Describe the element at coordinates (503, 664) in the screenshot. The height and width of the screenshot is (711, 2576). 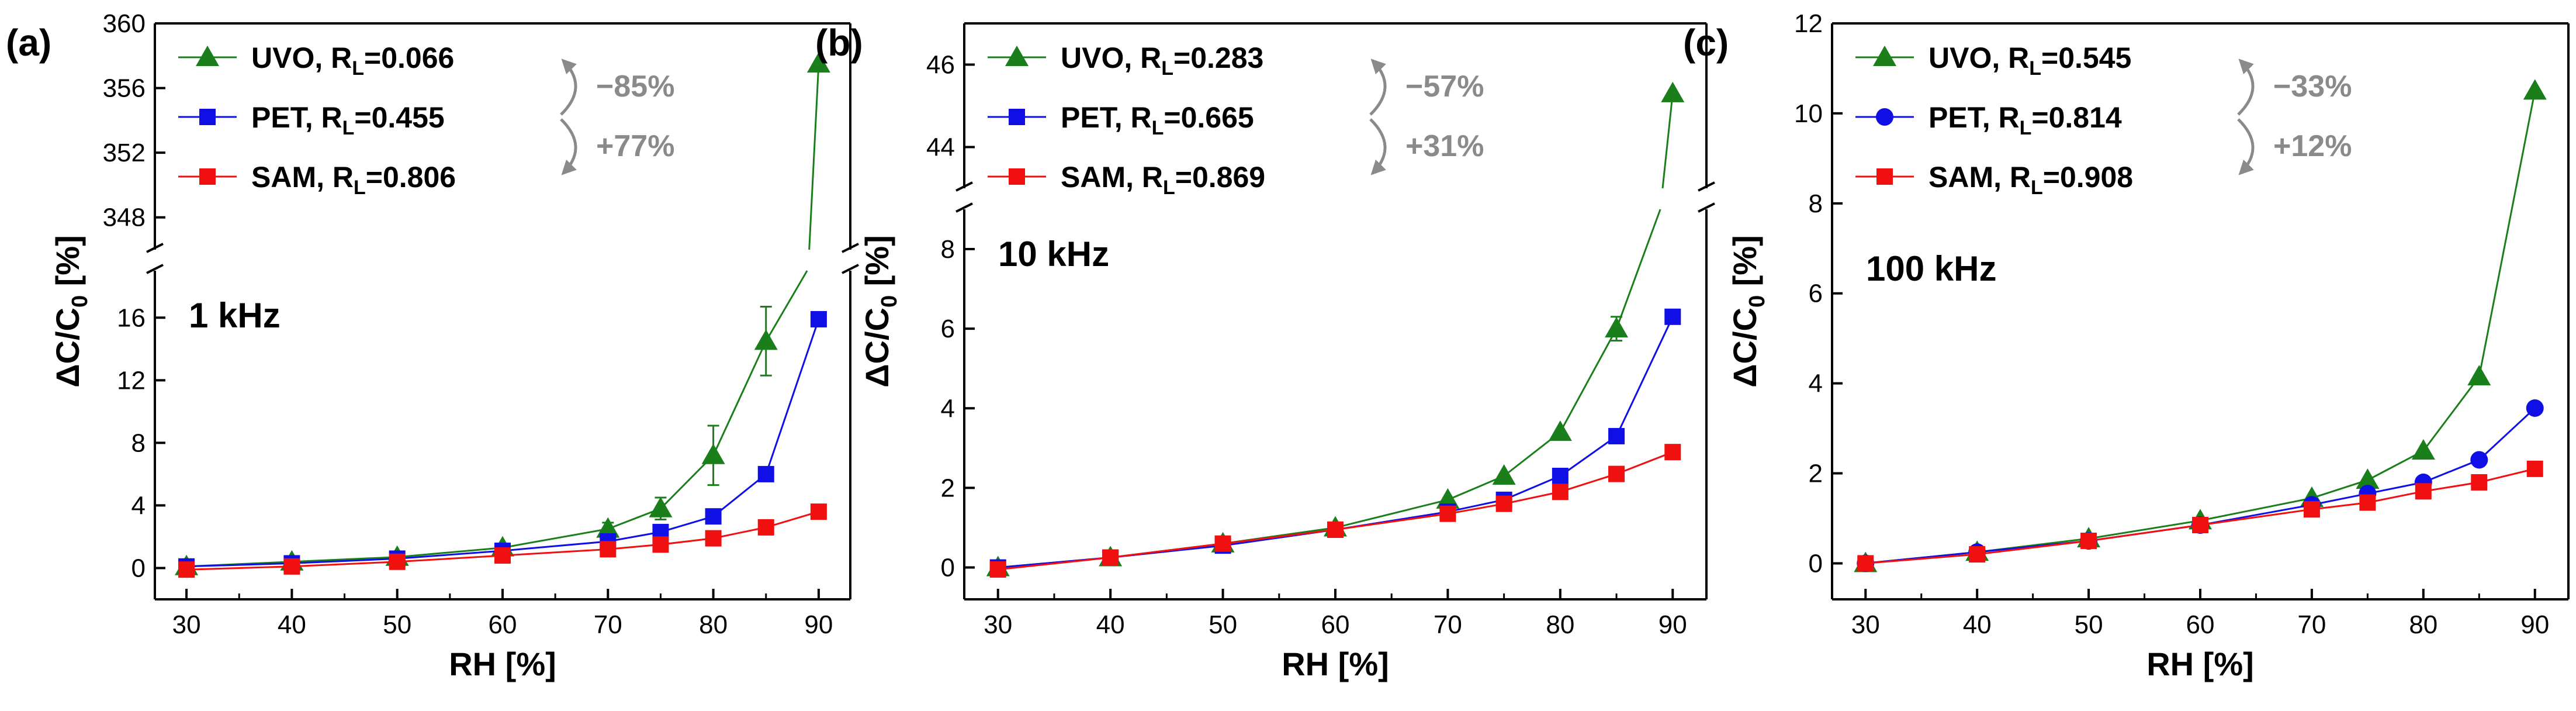
I see `x-axis-title: RH [%]` at that location.